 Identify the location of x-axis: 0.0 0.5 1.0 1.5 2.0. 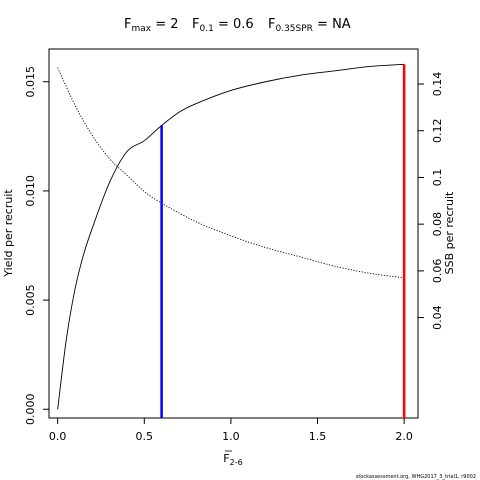
(231, 430).